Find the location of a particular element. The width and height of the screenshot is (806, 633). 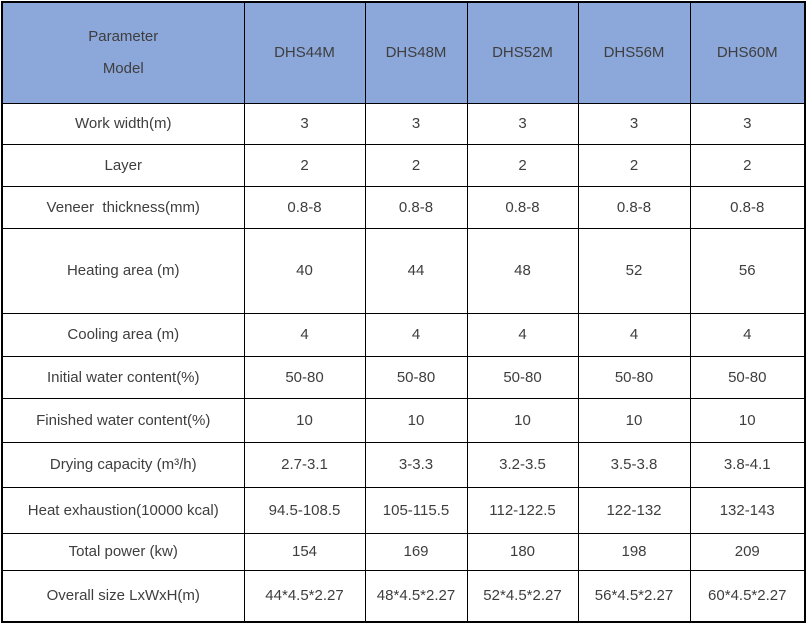

param-label-layer: Layer is located at coordinates (123, 165).